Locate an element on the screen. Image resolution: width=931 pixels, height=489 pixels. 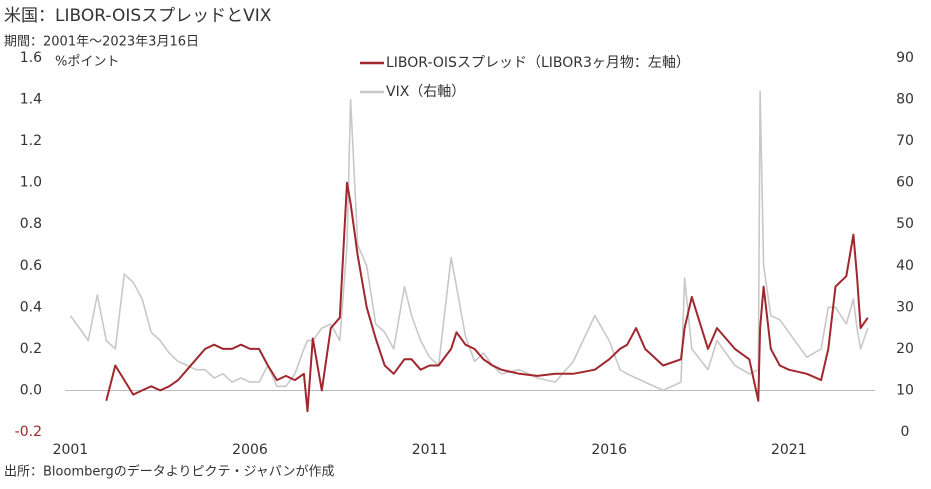
x-tick-label: 2011 is located at coordinates (430, 450).